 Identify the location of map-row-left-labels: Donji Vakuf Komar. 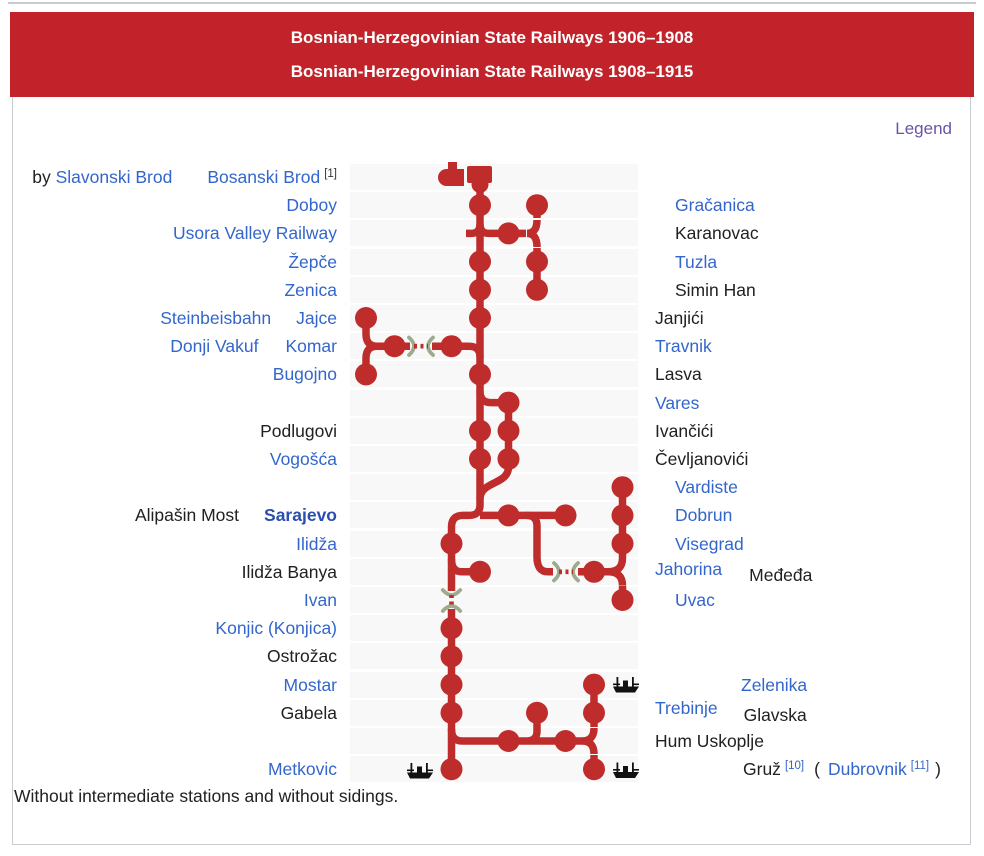
(168, 346).